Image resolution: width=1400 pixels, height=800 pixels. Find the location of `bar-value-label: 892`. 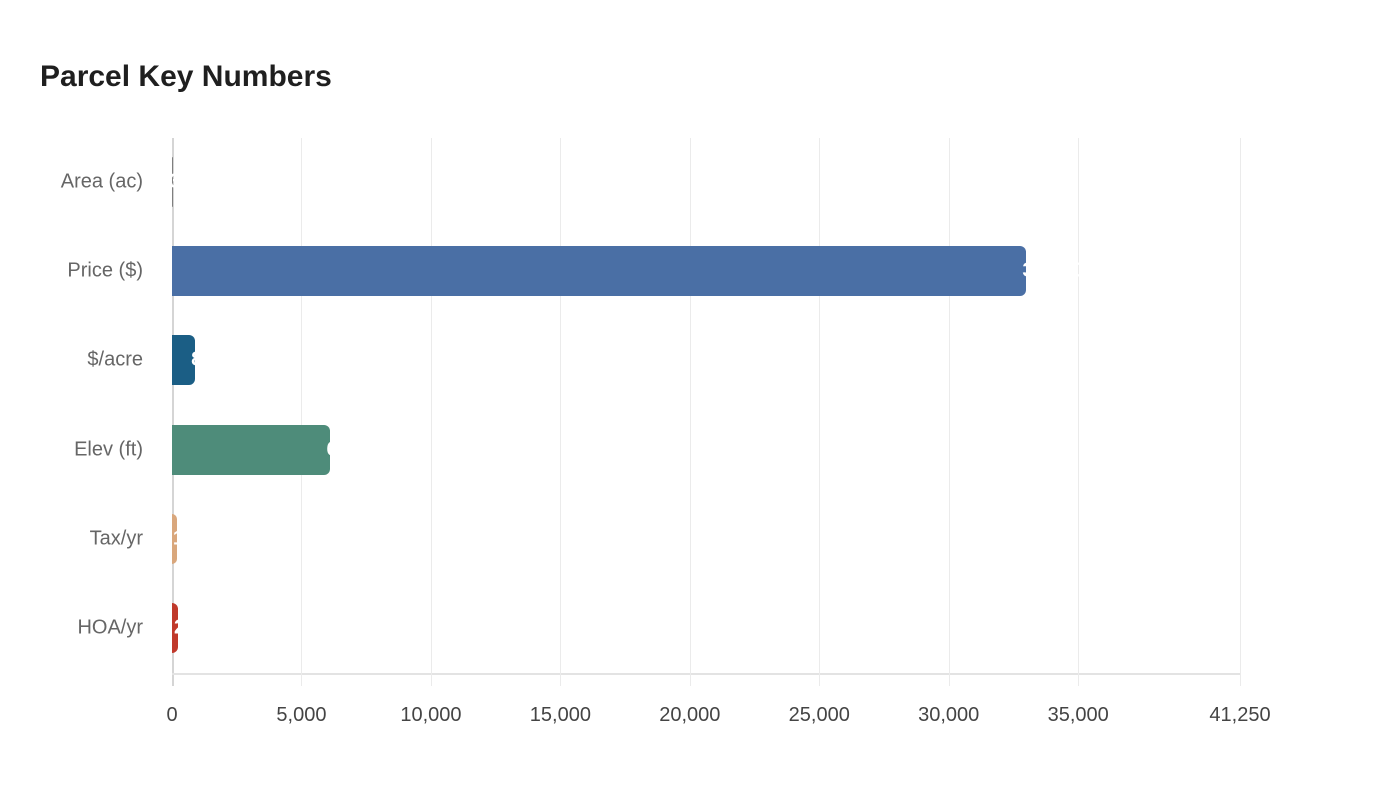

bar-value-label: 892 is located at coordinates (208, 359).